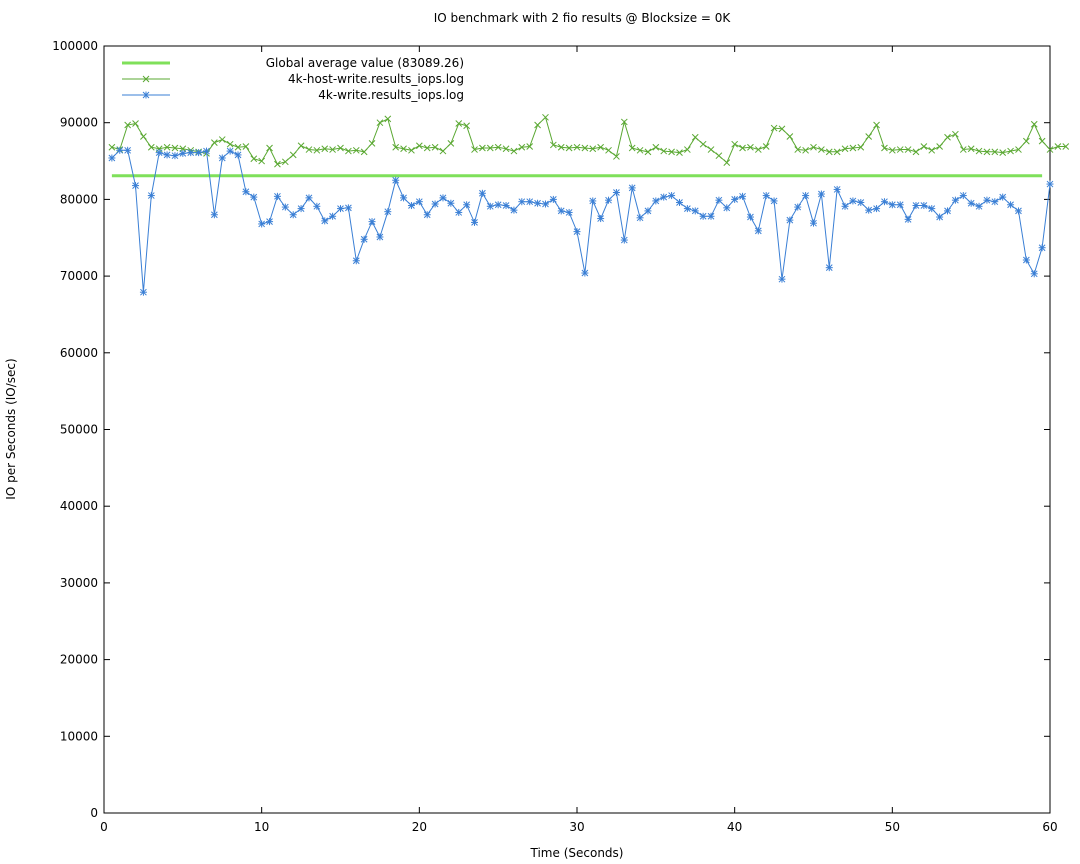 This screenshot has width=1080, height=864. What do you see at coordinates (1049, 827) in the screenshot?
I see `x-tick-label: 60` at bounding box center [1049, 827].